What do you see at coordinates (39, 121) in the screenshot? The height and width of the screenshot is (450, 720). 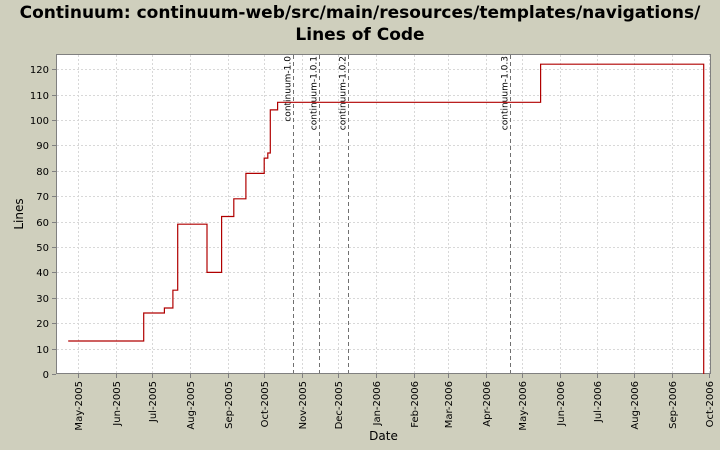 I see `y-tick-label: 100` at bounding box center [39, 121].